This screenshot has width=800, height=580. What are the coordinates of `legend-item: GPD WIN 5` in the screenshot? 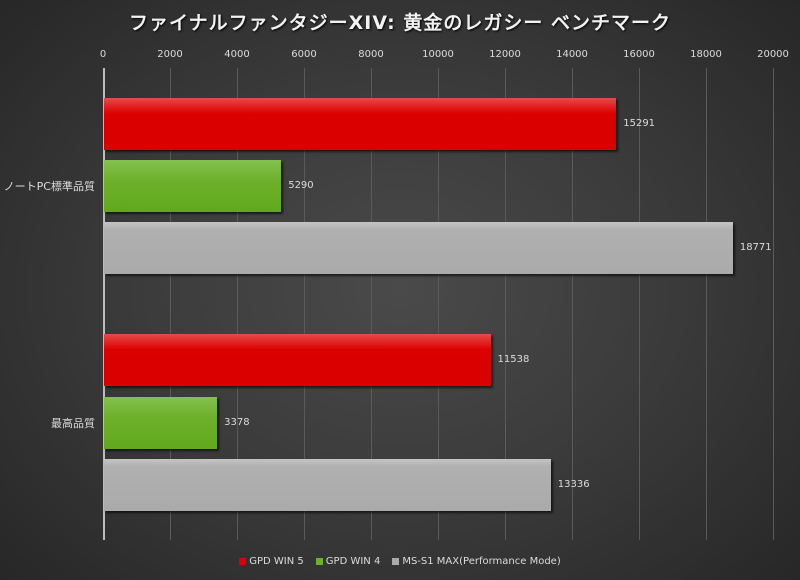 It's located at (271, 561).